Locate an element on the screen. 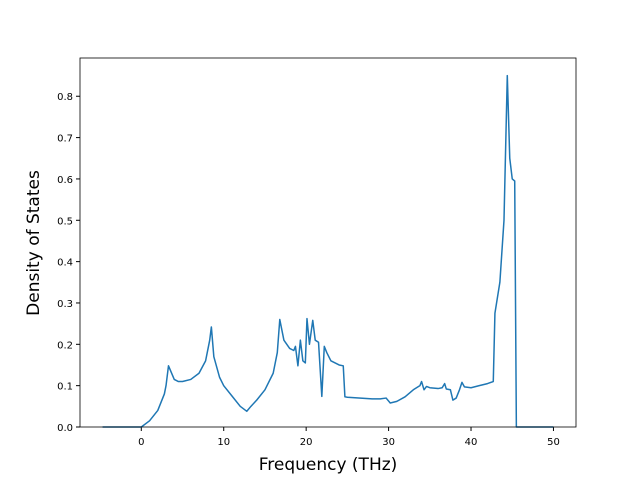 This screenshot has width=640, height=484. y-tick-label: 0.7 is located at coordinates (65, 139).